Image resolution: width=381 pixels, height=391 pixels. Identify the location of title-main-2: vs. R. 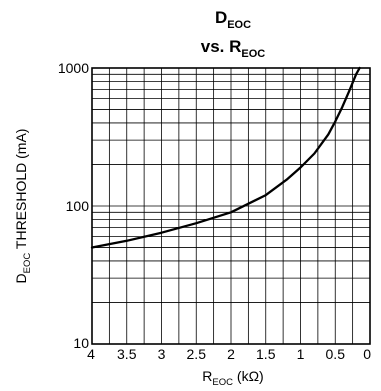
(221, 46).